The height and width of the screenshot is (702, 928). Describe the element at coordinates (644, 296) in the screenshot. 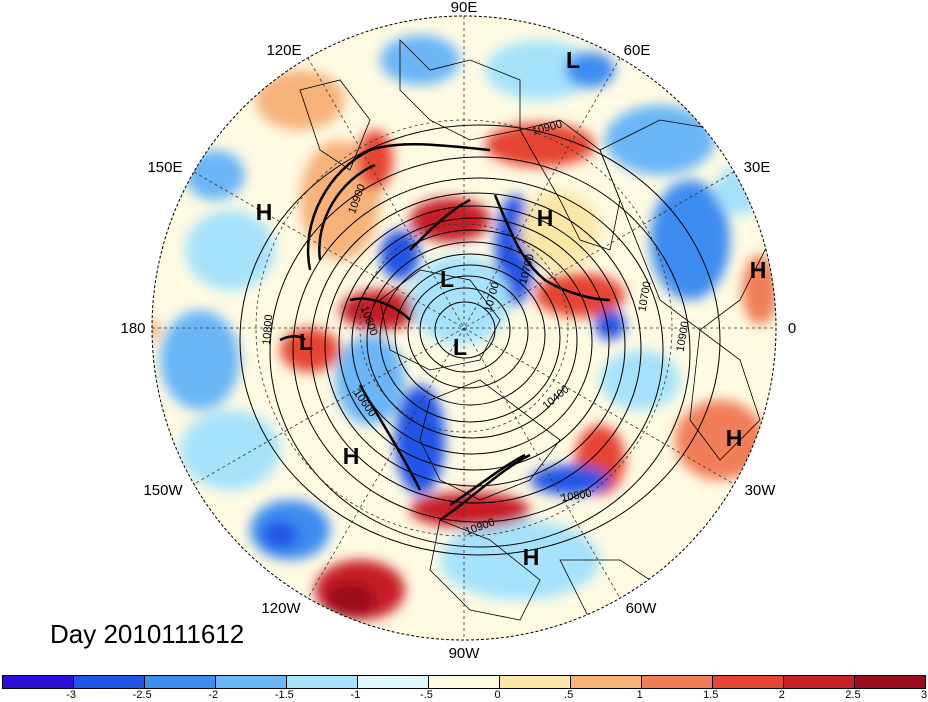

I see `contour-label: 10700` at that location.